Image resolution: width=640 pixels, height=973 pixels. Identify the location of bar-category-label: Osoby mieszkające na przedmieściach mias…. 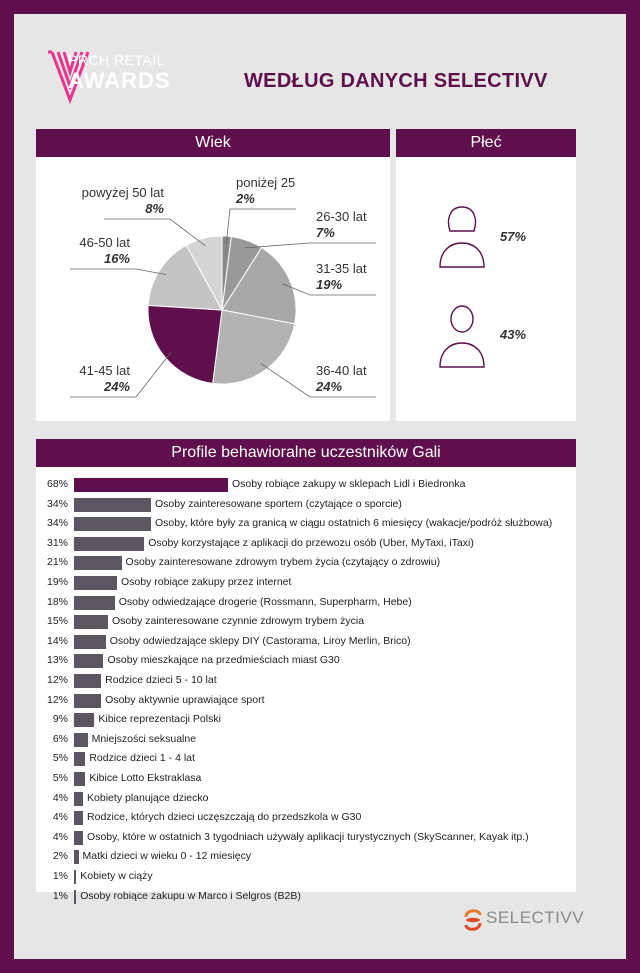
(223, 660).